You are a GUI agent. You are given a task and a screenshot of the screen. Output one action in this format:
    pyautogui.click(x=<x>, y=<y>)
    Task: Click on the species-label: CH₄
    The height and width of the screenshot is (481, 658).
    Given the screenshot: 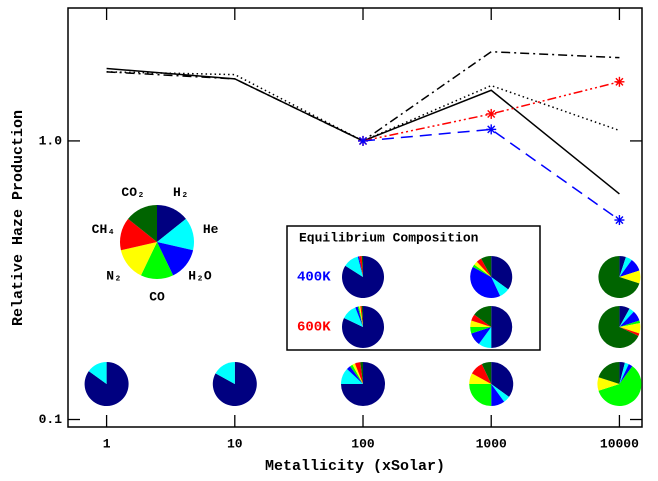 What is the action you would take?
    pyautogui.click(x=103, y=229)
    